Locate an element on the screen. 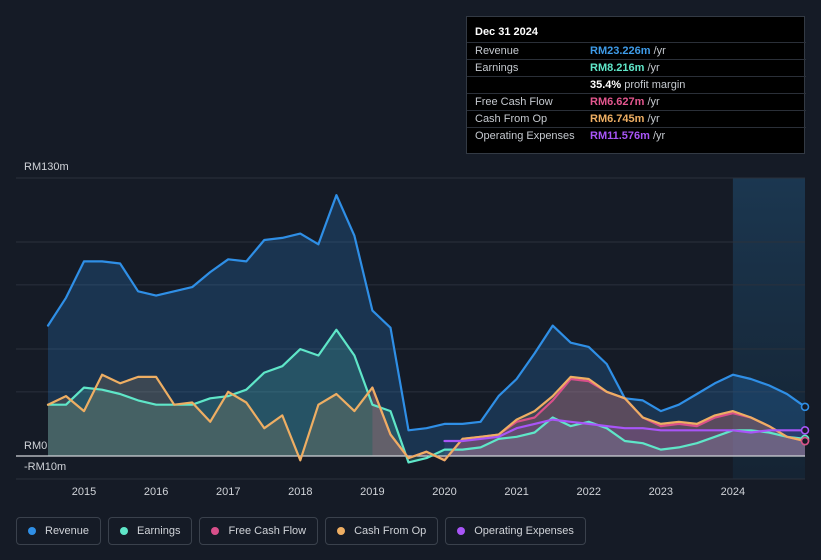  tooltip-value: RM6.627m /yr is located at coordinates (625, 102).